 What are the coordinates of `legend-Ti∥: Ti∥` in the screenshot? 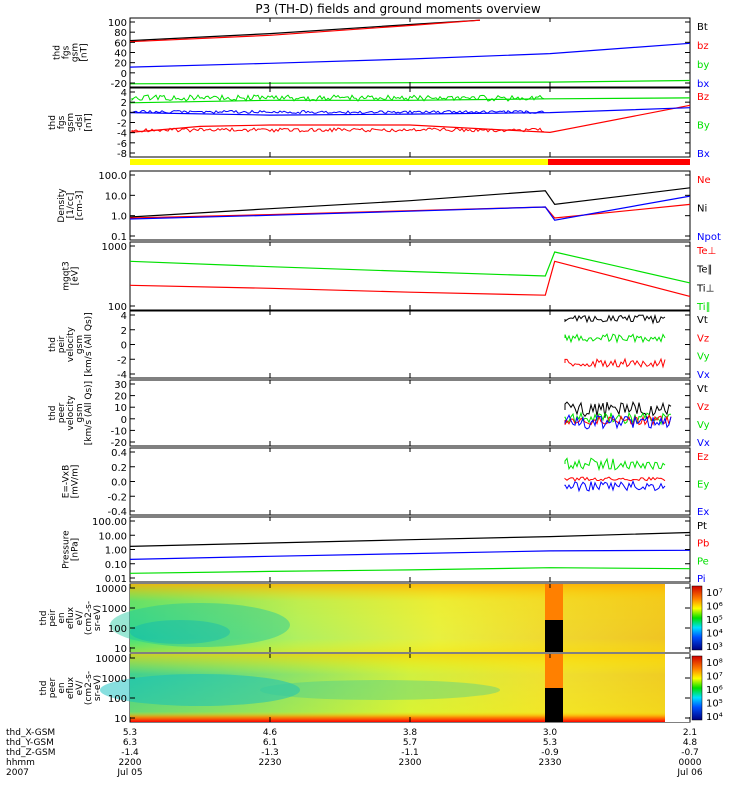 It's located at (703, 307).